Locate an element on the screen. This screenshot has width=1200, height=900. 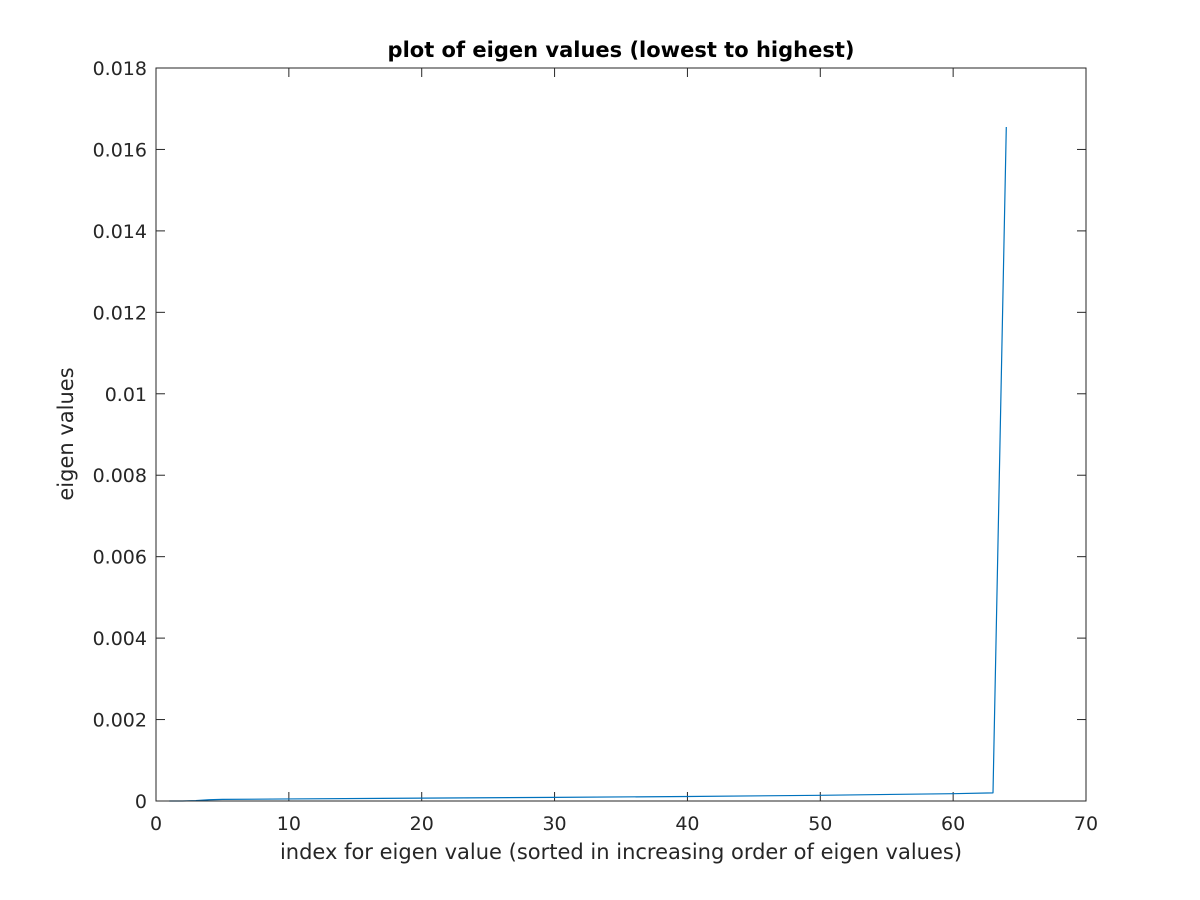
y-tick-label: 0.014 is located at coordinates (120, 232).